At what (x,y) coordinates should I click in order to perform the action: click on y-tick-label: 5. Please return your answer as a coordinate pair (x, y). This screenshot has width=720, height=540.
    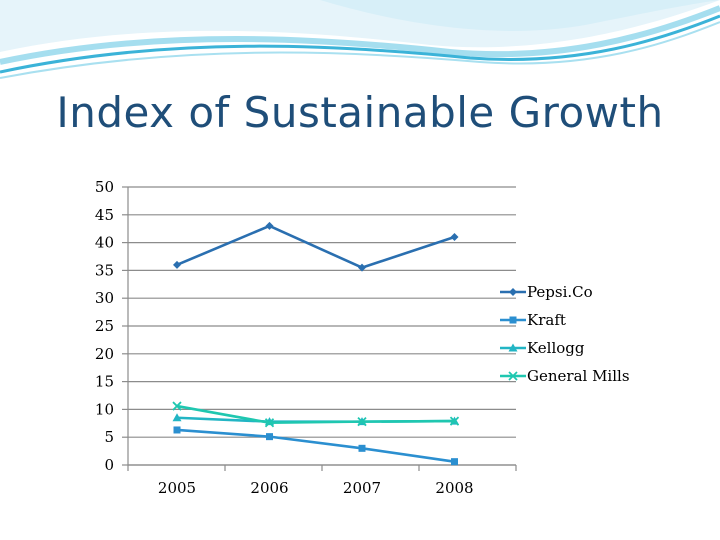
    Looking at the image, I should click on (109, 437).